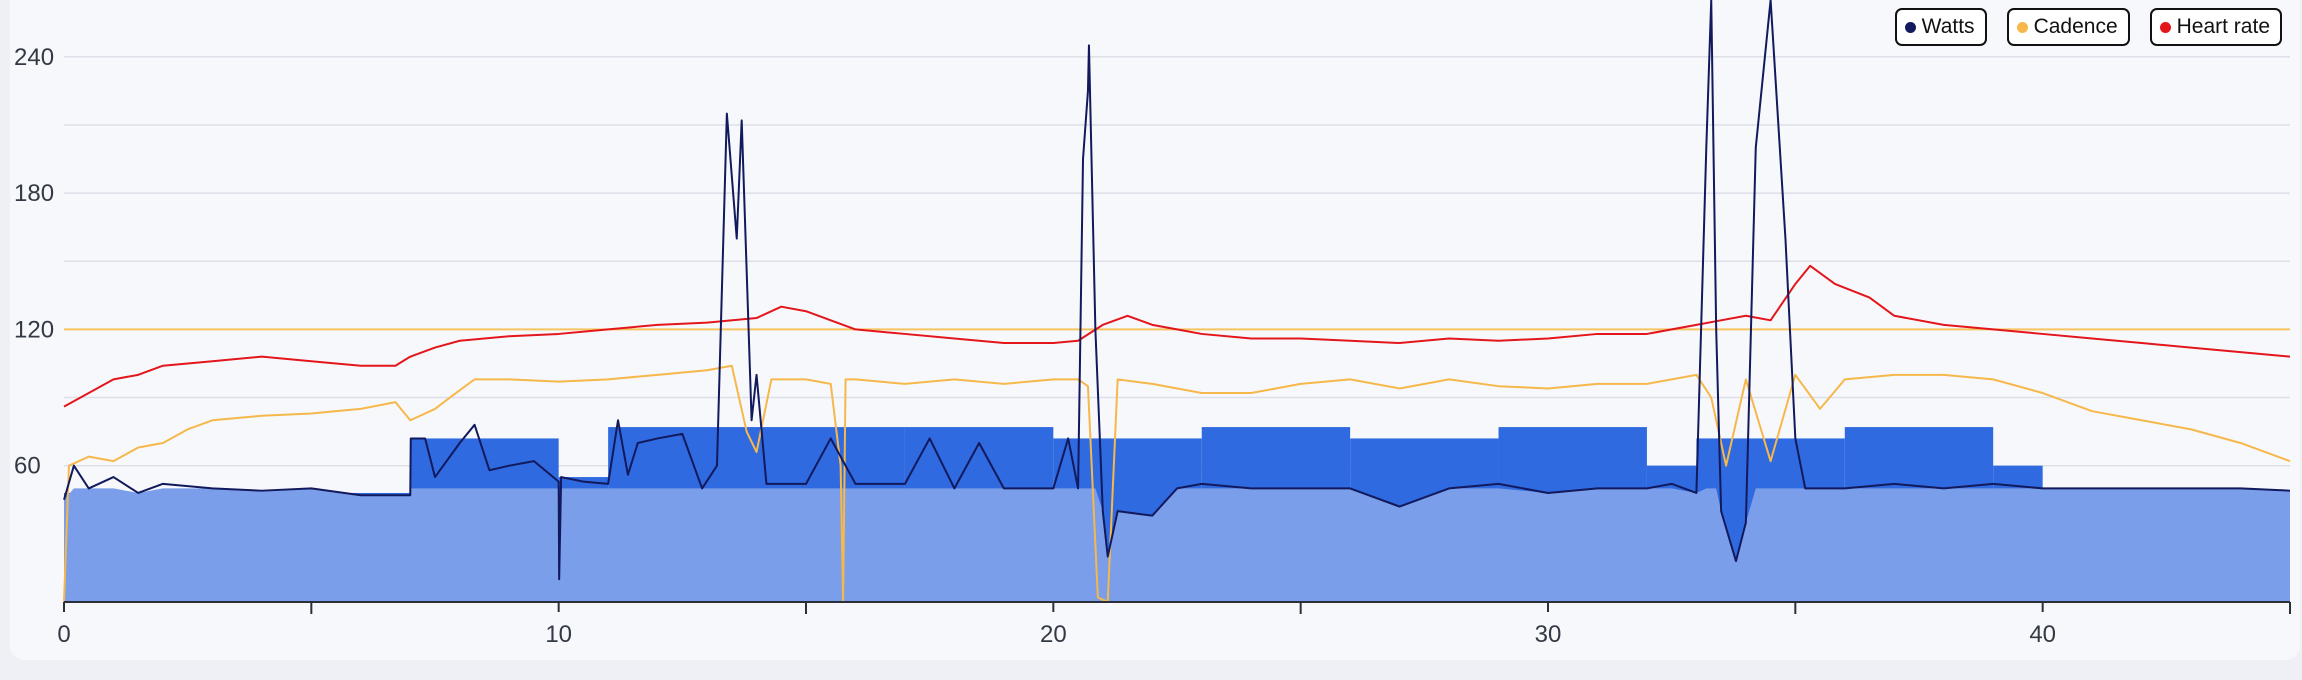  What do you see at coordinates (34, 329) in the screenshot?
I see `y-tick-label: 120` at bounding box center [34, 329].